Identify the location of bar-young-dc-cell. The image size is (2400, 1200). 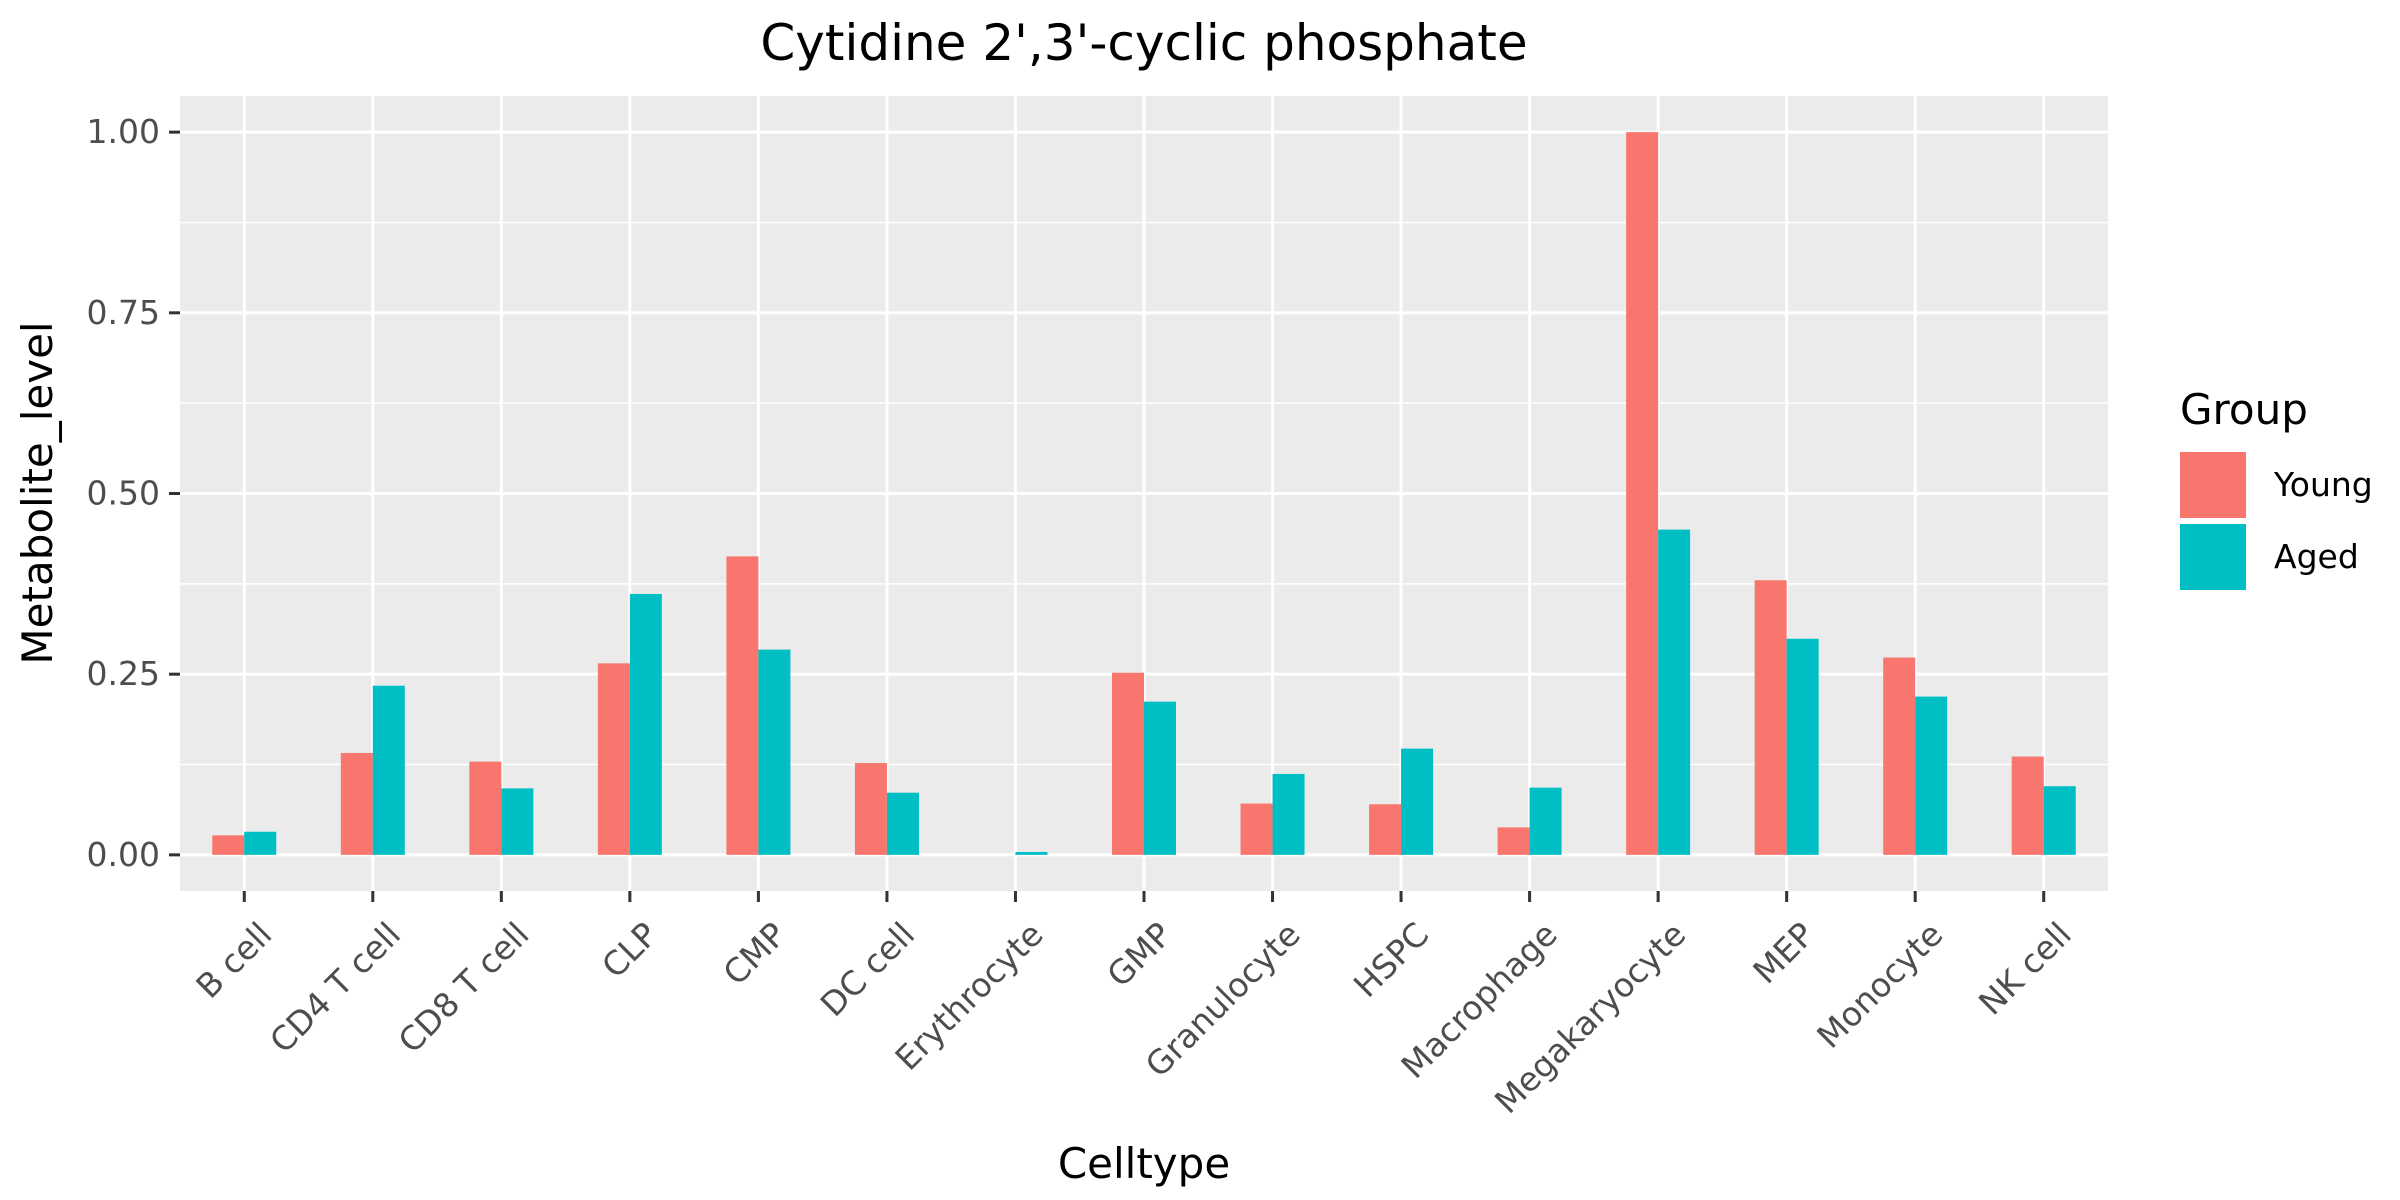
(870, 809).